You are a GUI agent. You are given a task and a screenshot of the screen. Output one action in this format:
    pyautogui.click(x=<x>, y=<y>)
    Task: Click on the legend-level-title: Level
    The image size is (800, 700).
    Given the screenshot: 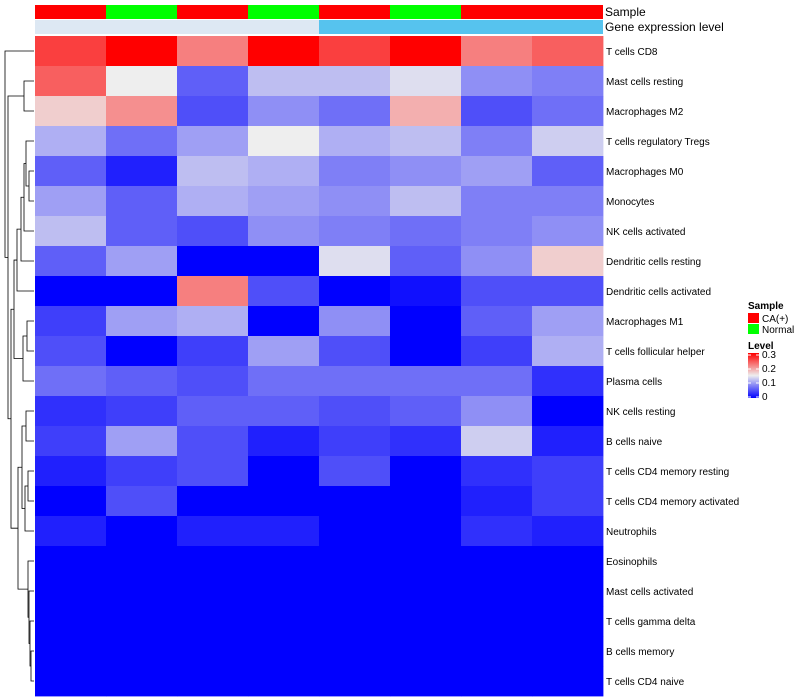 What is the action you would take?
    pyautogui.click(x=761, y=346)
    